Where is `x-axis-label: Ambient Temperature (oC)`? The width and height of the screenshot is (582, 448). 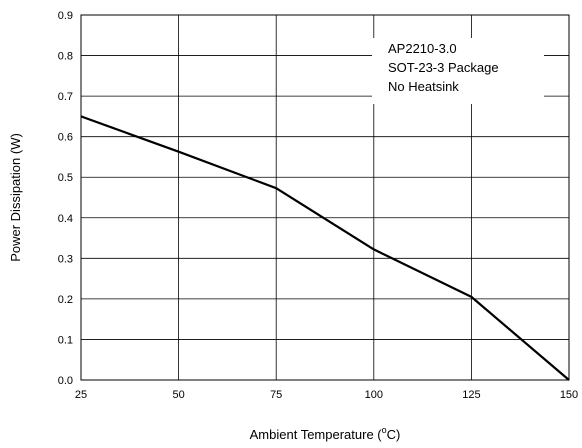 x-axis-label: Ambient Temperature (oC) is located at coordinates (325, 433).